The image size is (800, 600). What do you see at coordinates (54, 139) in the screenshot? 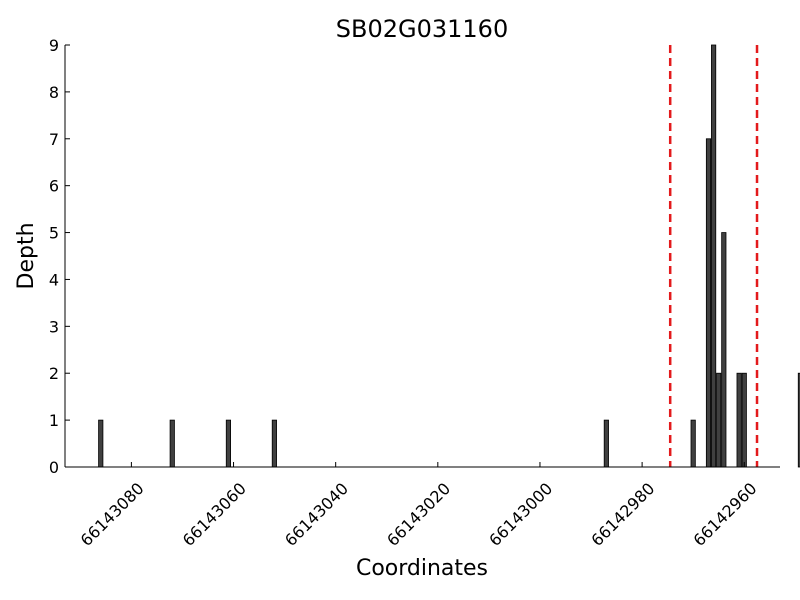
I see `y-tick-label: 7` at bounding box center [54, 139].